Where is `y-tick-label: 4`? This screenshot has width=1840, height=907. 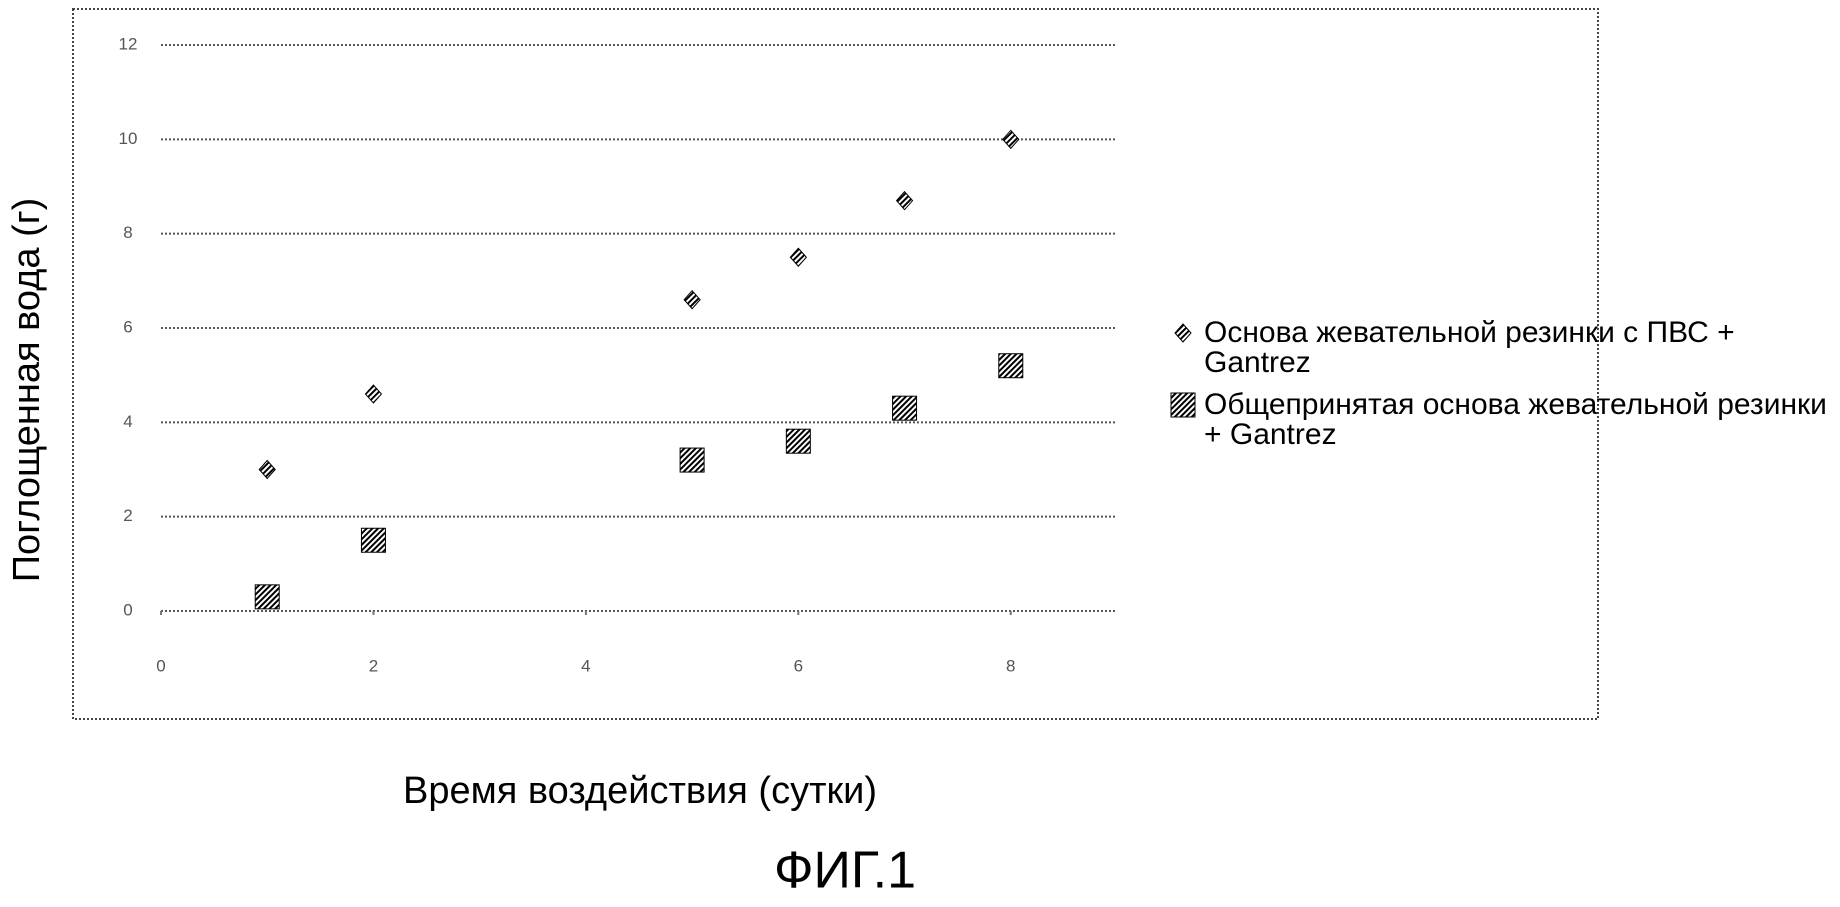
y-tick-label: 4 is located at coordinates (127, 421).